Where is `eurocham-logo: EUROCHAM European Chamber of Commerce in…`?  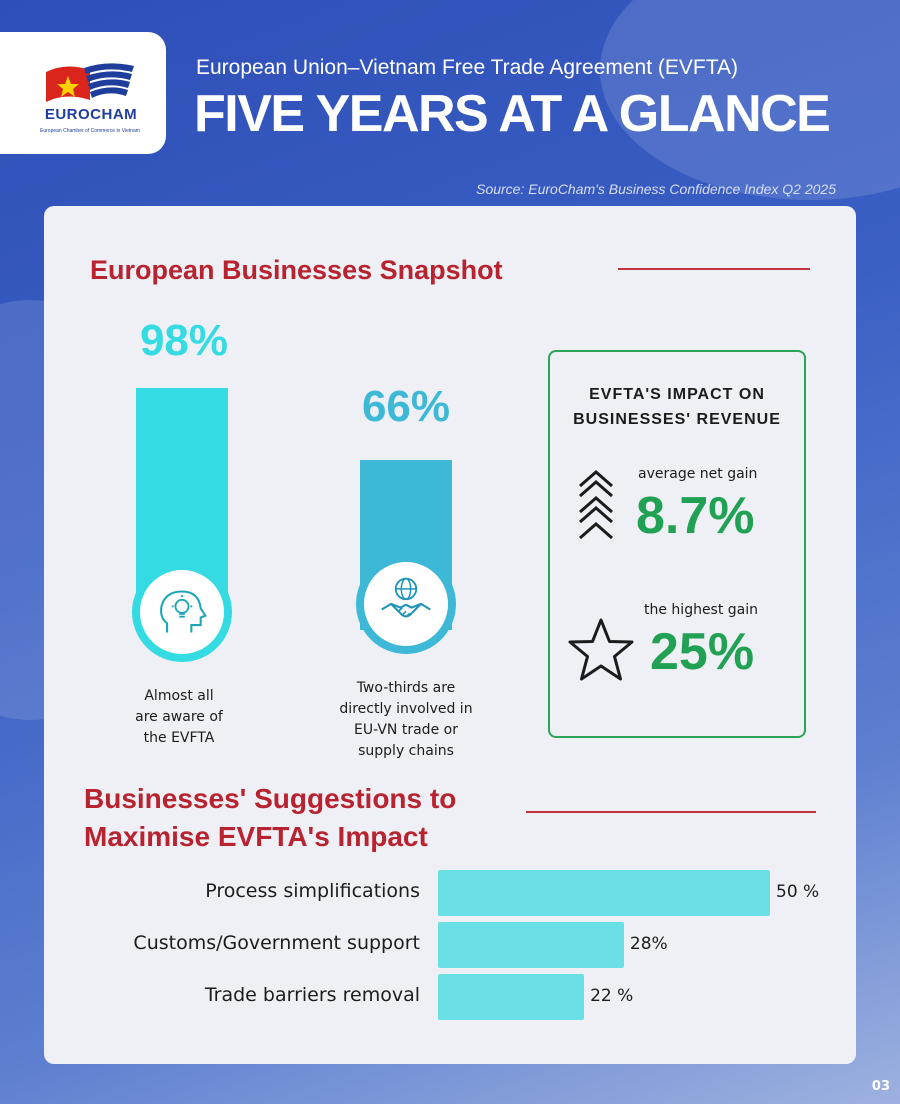
eurocham-logo: EUROCHAM European Chamber of Commerce in… is located at coordinates (83, 93).